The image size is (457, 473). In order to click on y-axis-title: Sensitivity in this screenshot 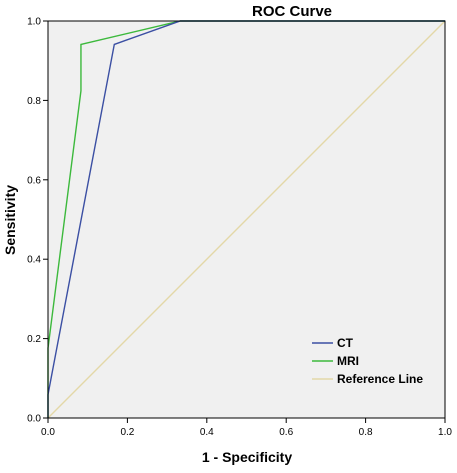, I will do `click(10, 220)`.